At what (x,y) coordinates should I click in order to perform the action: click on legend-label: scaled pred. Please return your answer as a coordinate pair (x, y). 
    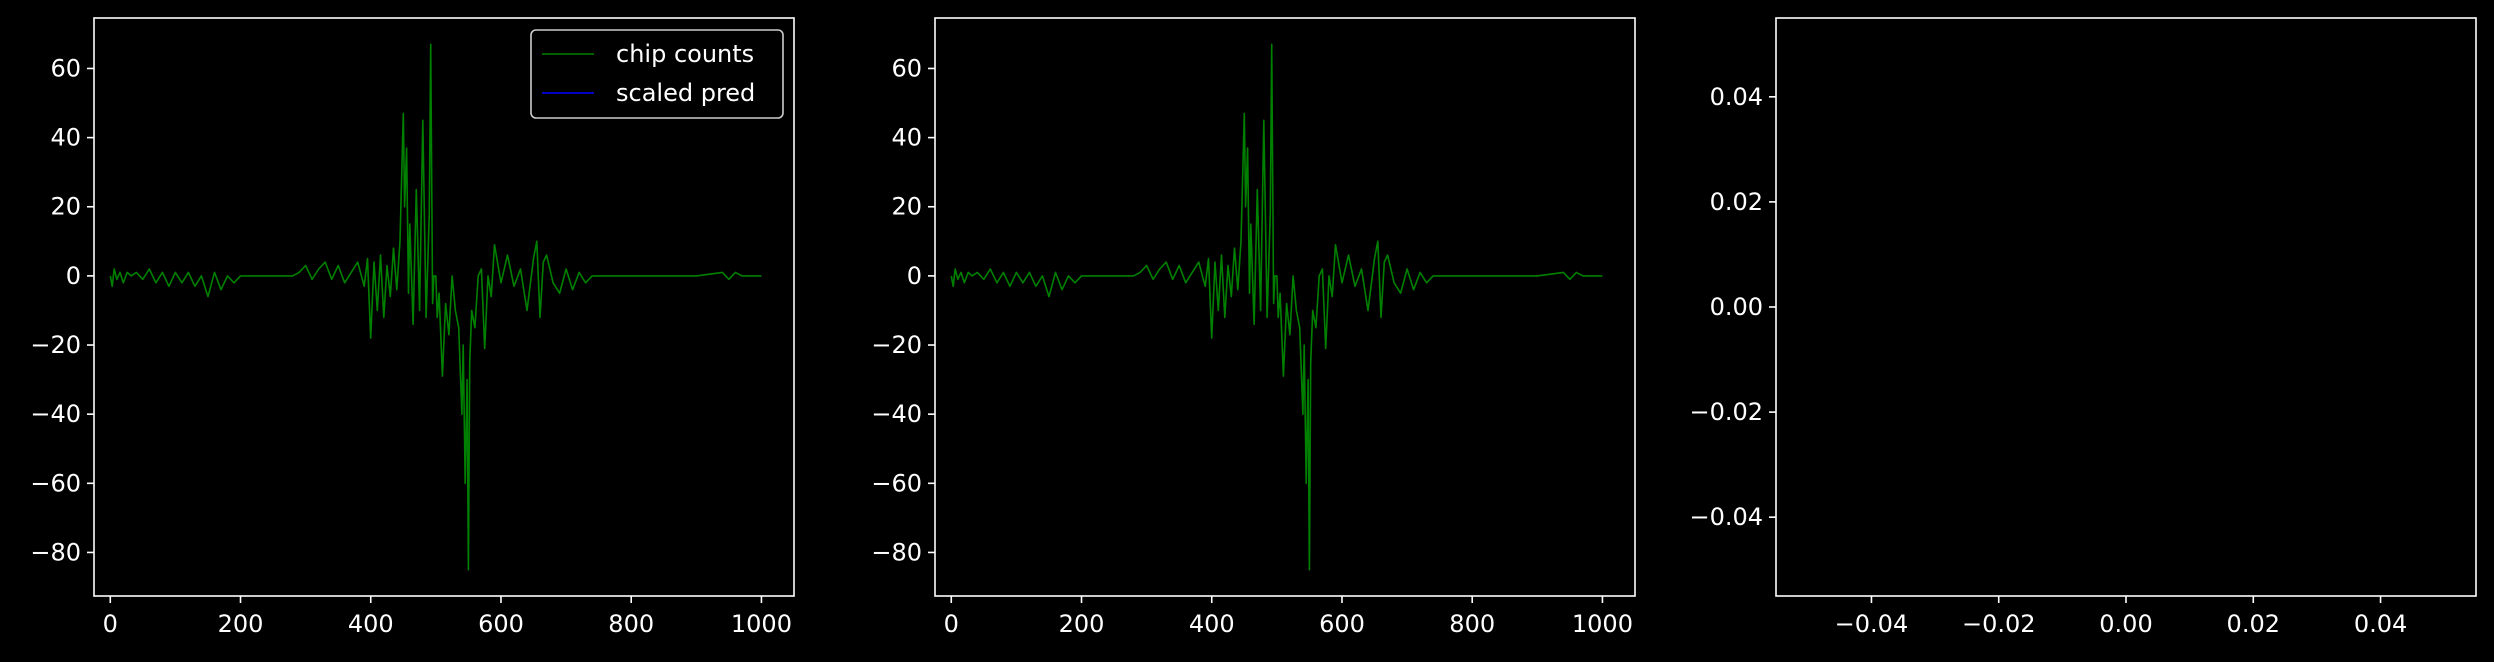
    Looking at the image, I should click on (685, 93).